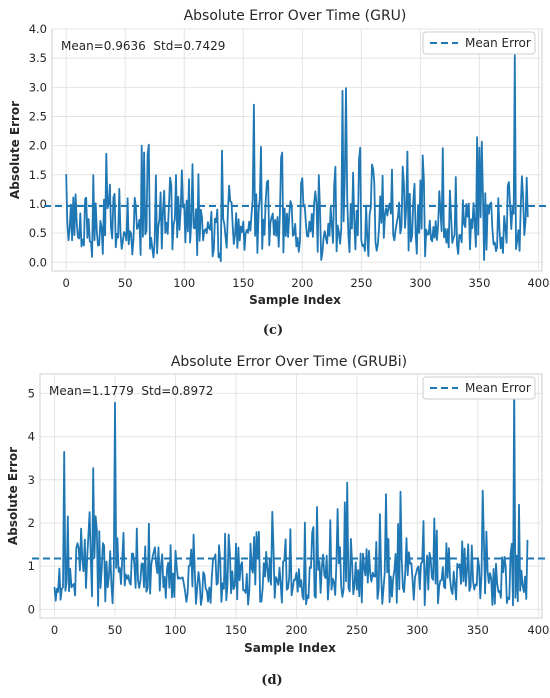 The image size is (550, 698). I want to click on y-tick-label: 3.5, so click(38, 58).